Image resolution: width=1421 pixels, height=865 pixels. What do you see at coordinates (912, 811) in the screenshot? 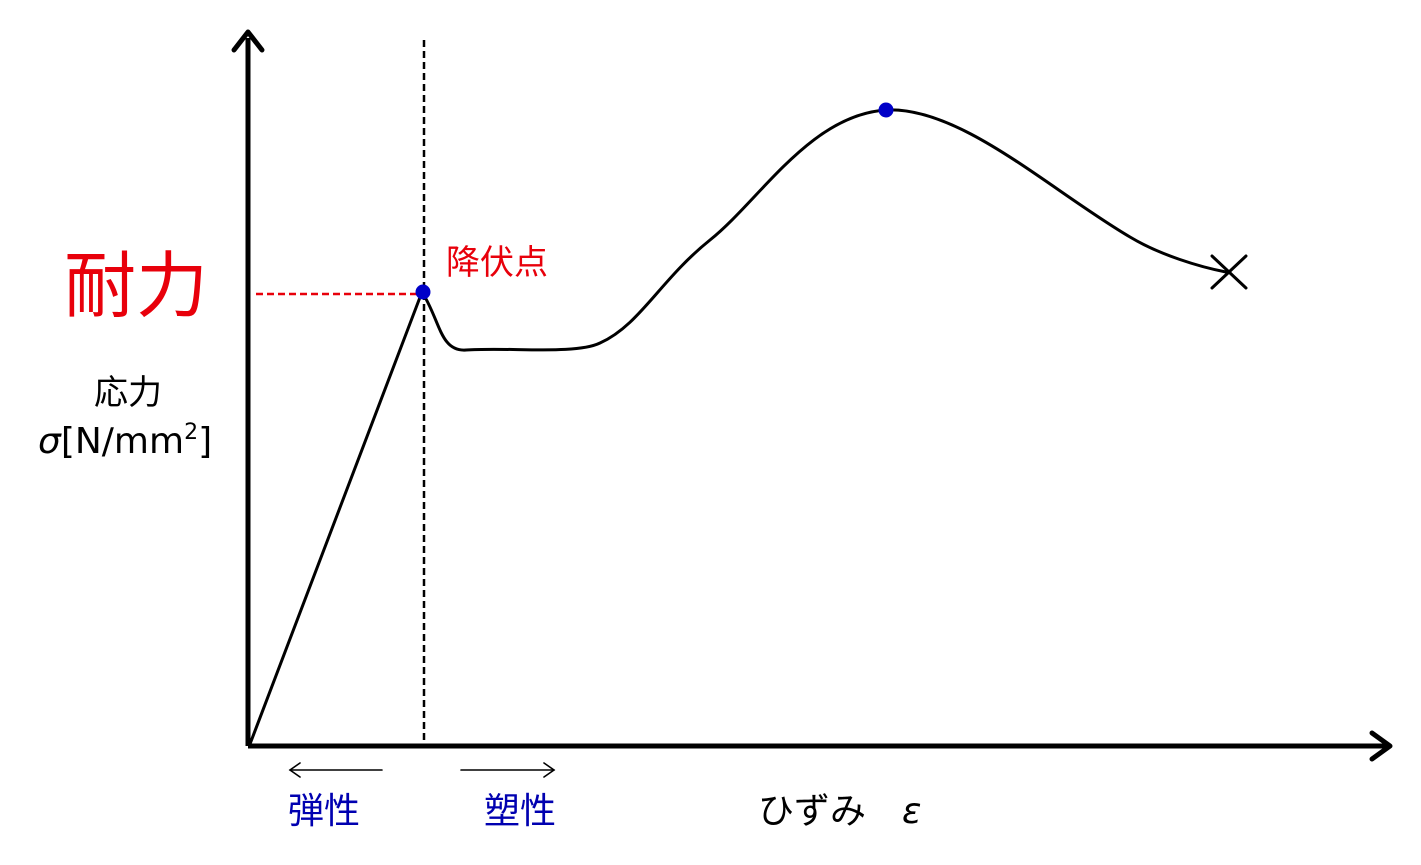
I see `strain-symbol: ε` at bounding box center [912, 811].